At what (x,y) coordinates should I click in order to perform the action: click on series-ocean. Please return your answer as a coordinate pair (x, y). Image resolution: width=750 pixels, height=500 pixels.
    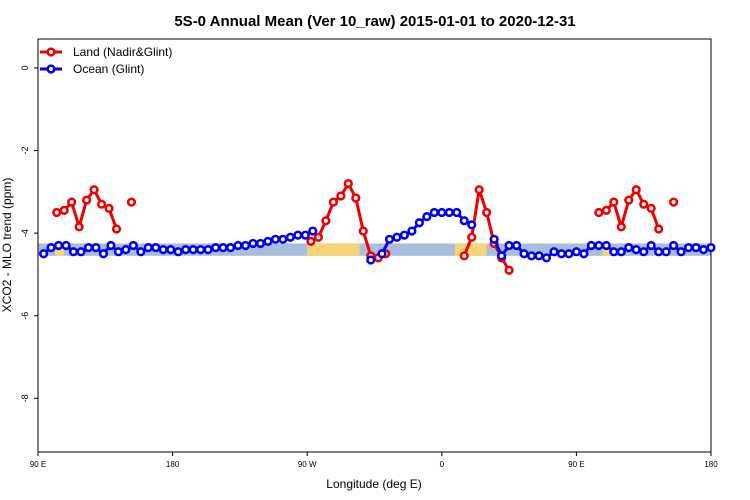
    Looking at the image, I should click on (377, 236).